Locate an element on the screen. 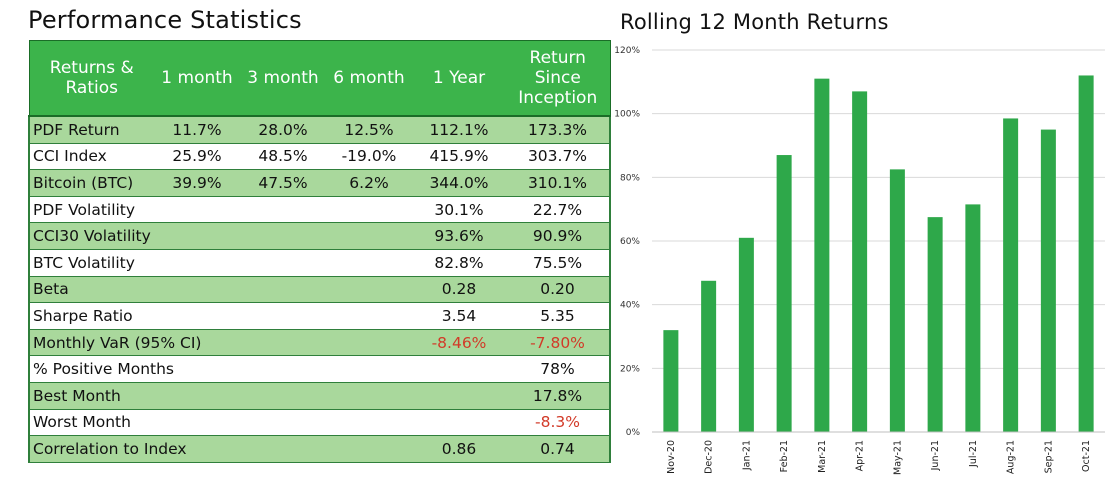  cell-1-year: 0.86 is located at coordinates (459, 449).